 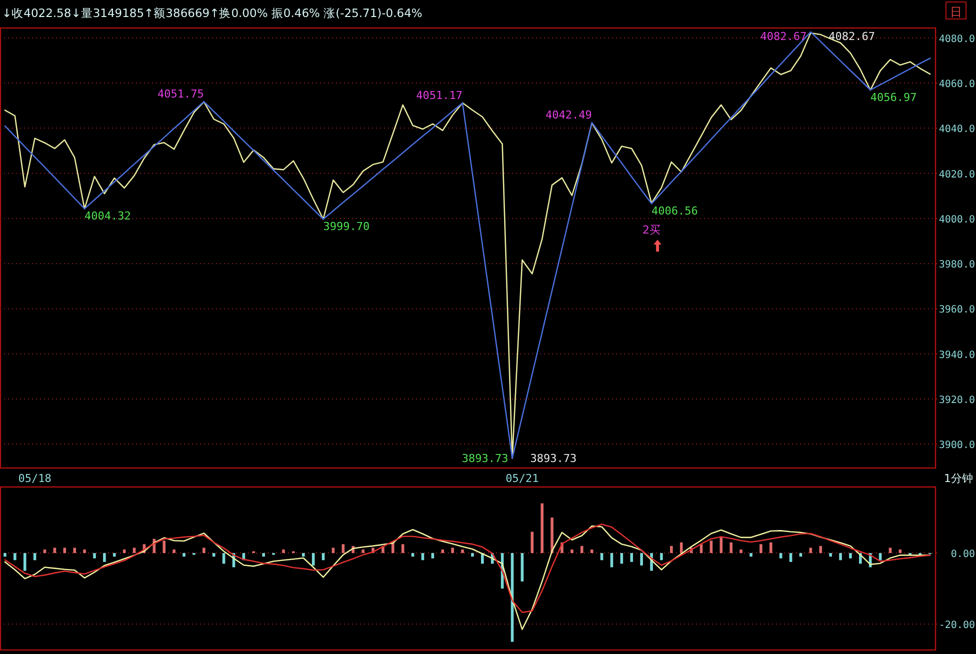 What do you see at coordinates (212, 13) in the screenshot?
I see `chart-title: ↓收4022.58↓量3149185↑额386669↑换0.00% 振0.46% 涨(-25.71)-0.64%` at bounding box center [212, 13].